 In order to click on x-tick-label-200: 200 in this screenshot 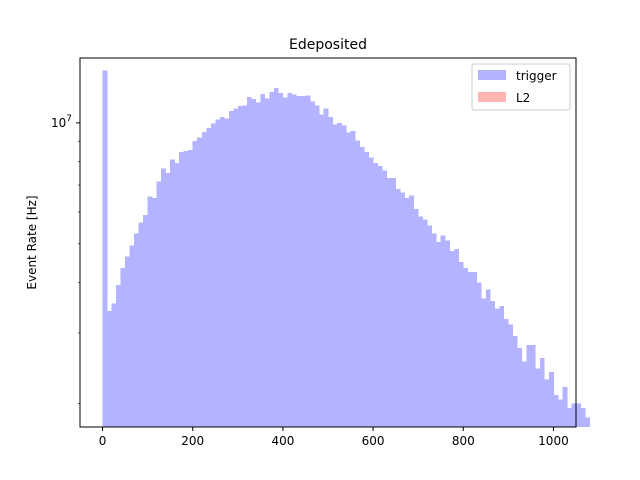, I will do `click(192, 441)`.